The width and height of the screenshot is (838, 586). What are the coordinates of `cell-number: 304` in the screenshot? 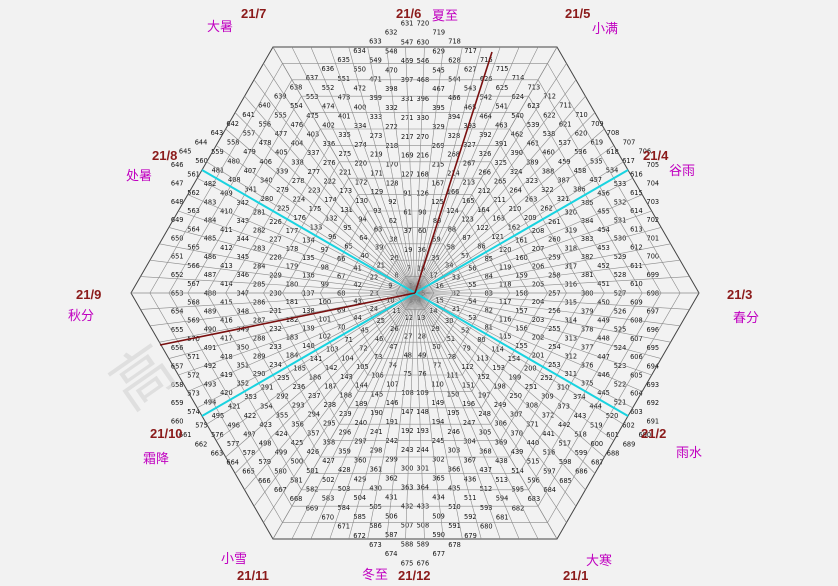 It's located at (469, 442).